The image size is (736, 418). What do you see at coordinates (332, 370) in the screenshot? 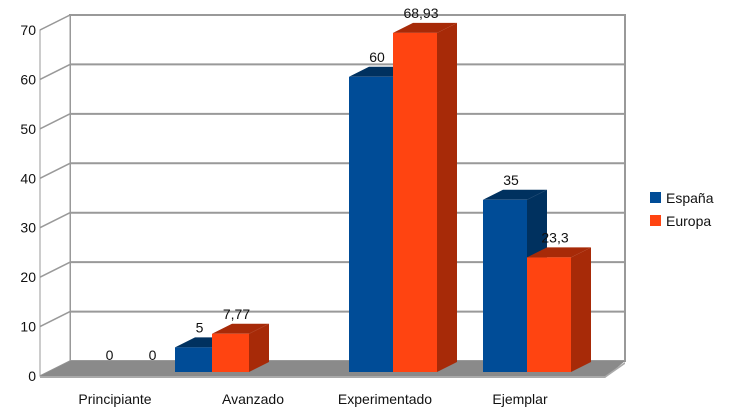
I see `floor-edge` at bounding box center [332, 370].